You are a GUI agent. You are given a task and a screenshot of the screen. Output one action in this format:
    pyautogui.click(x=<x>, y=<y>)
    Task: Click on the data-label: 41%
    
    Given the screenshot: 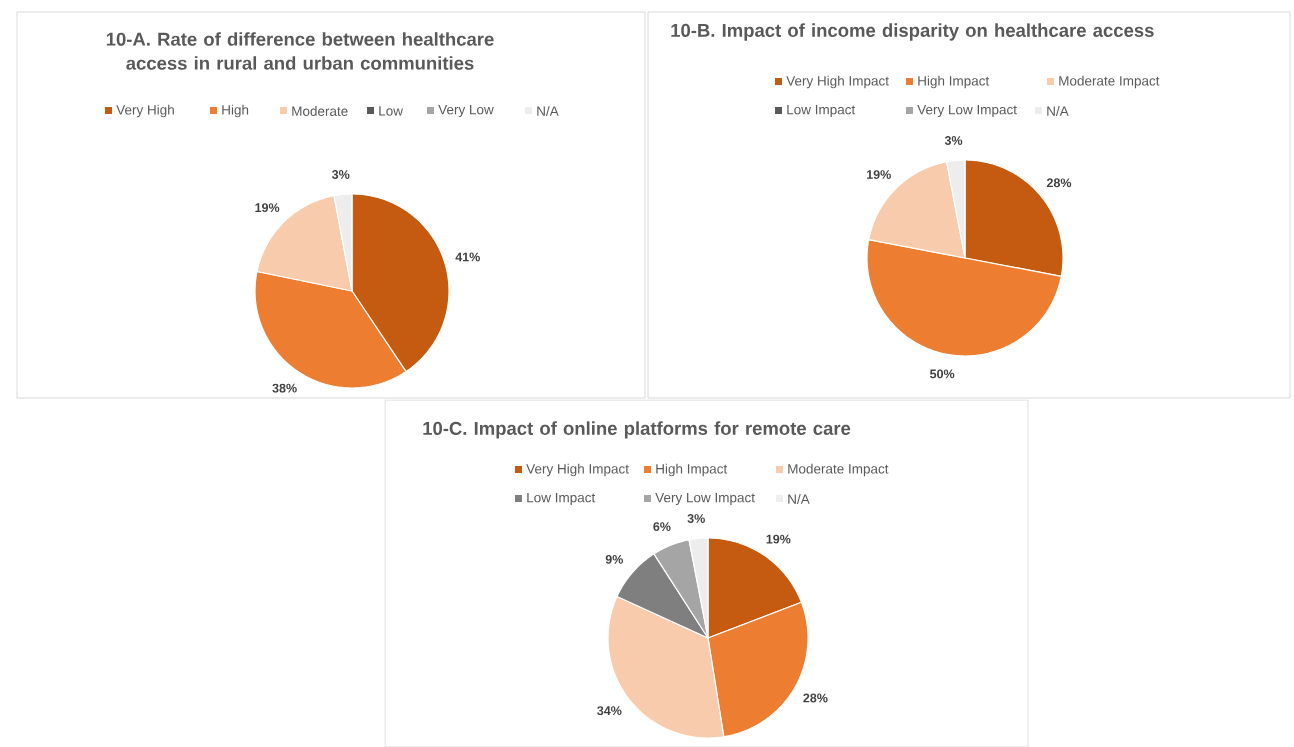 What is the action you would take?
    pyautogui.click(x=467, y=257)
    